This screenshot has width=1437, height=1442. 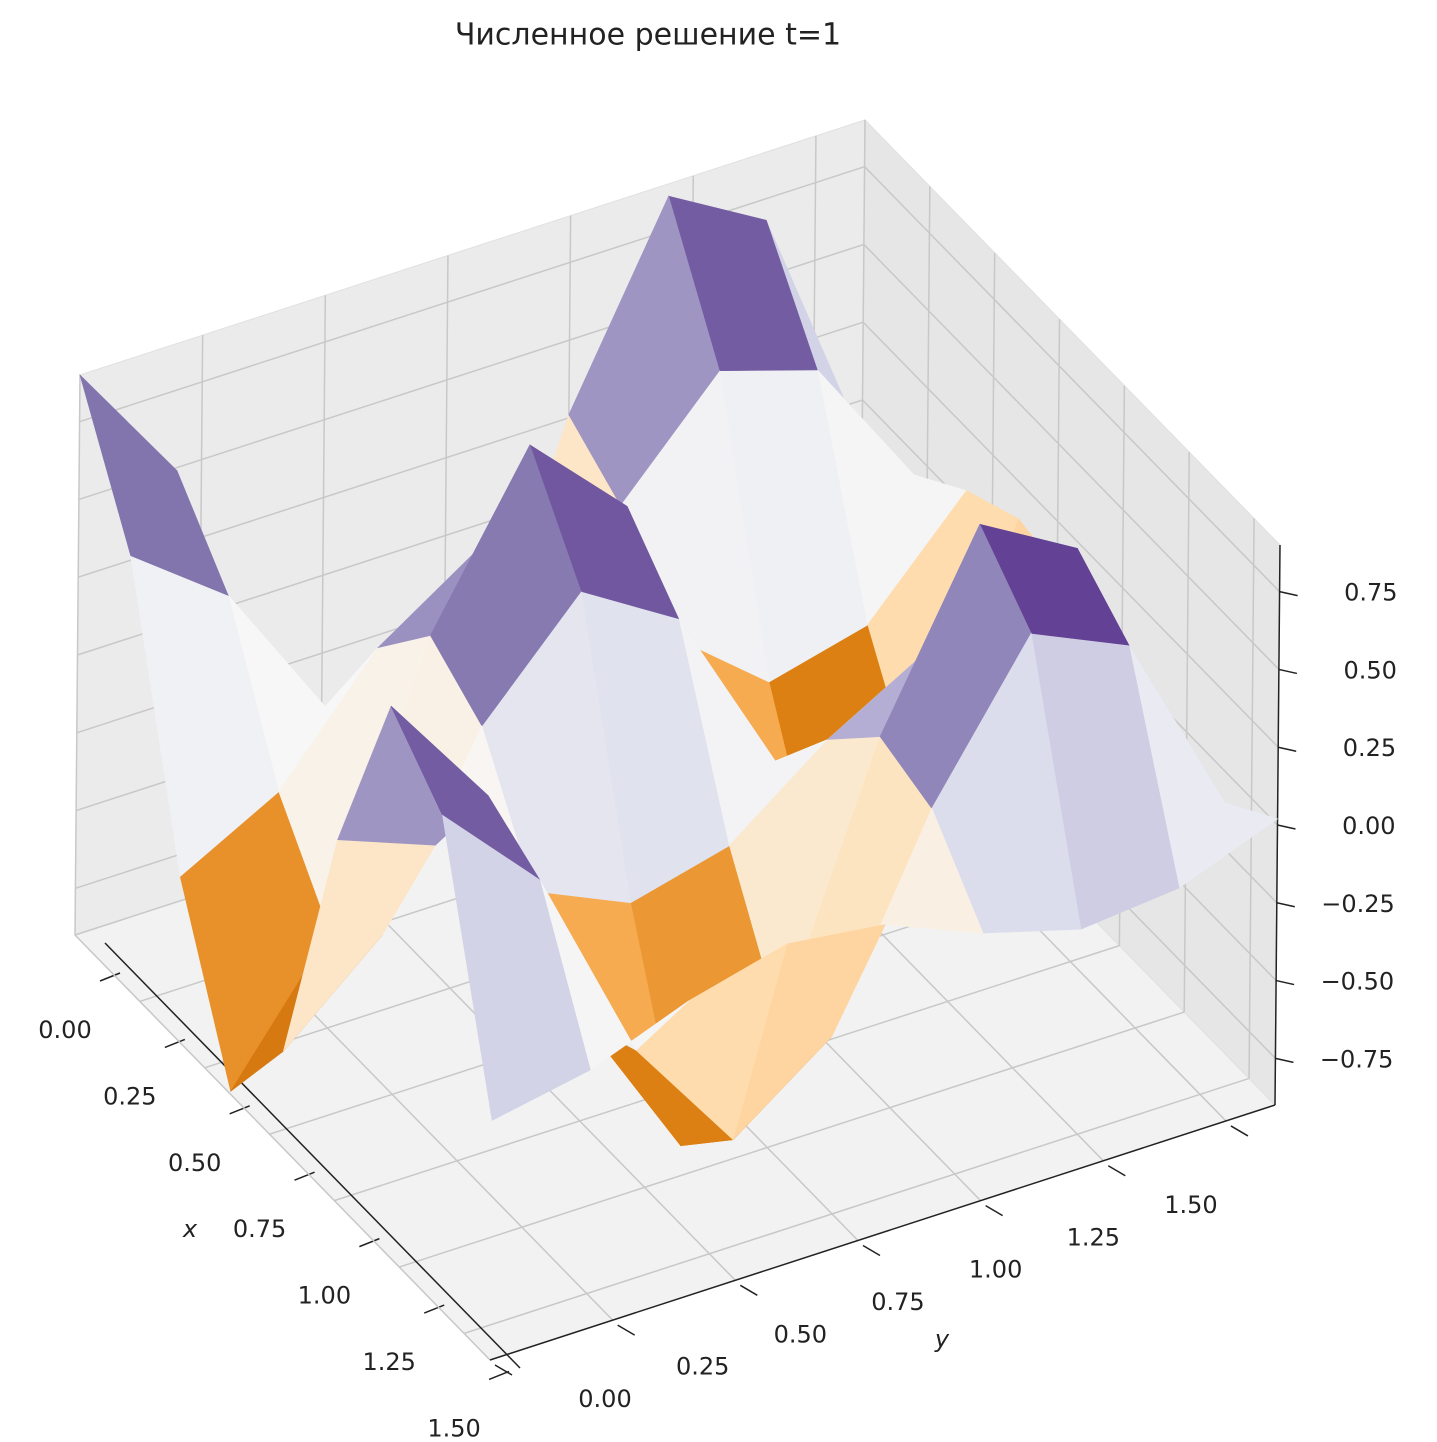 I want to click on y-axis-line, so click(x=882, y=1232).